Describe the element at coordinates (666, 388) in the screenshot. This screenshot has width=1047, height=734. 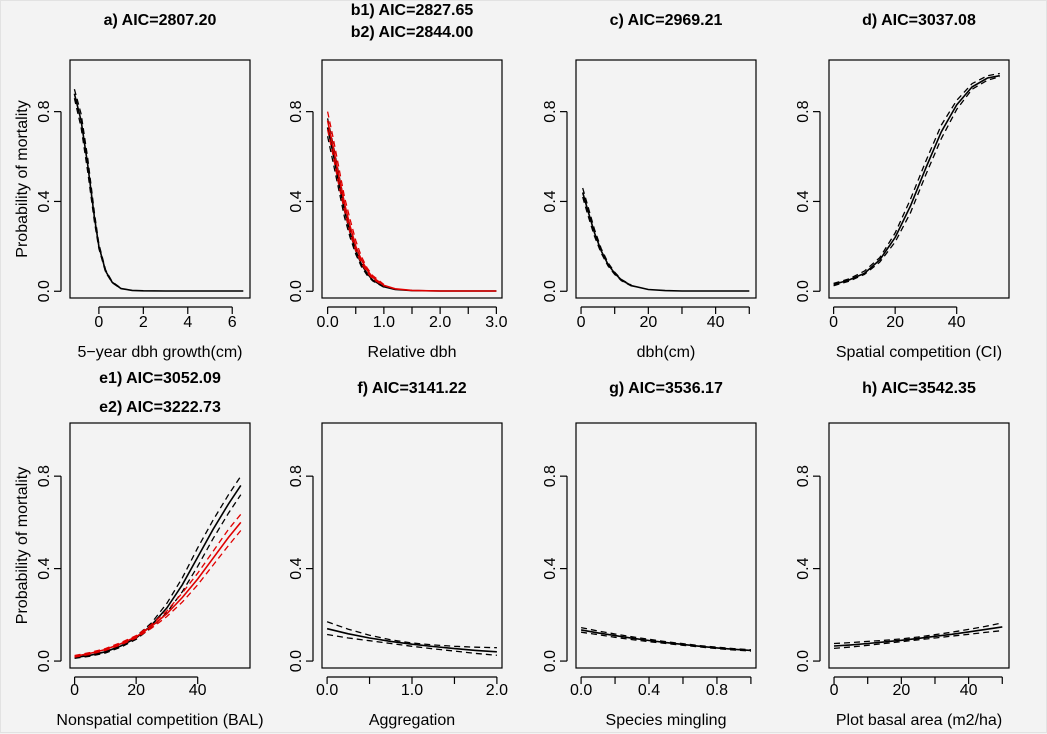
I see `panel-title: g) AIC=3536.17` at that location.